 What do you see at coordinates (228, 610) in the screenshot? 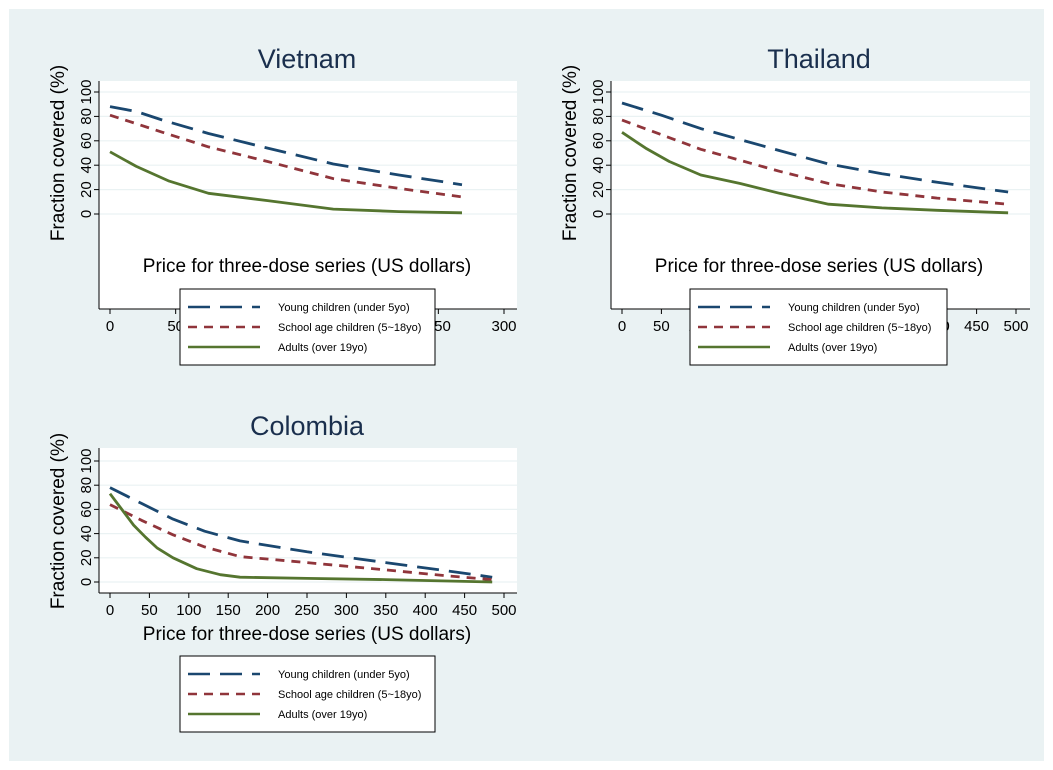
I see `x-tick-label: 150` at bounding box center [228, 610].